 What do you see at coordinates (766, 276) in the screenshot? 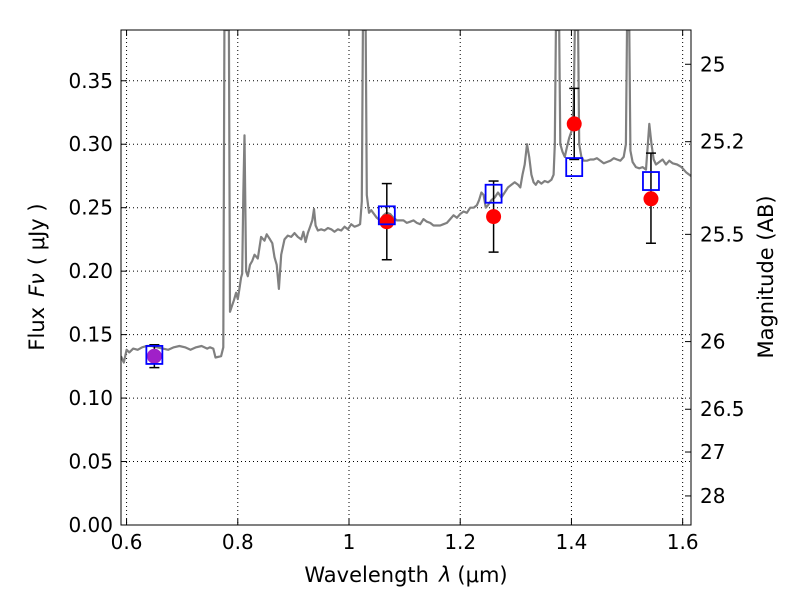
I see `y2-axis-title: Magnitude (AB)` at bounding box center [766, 276].